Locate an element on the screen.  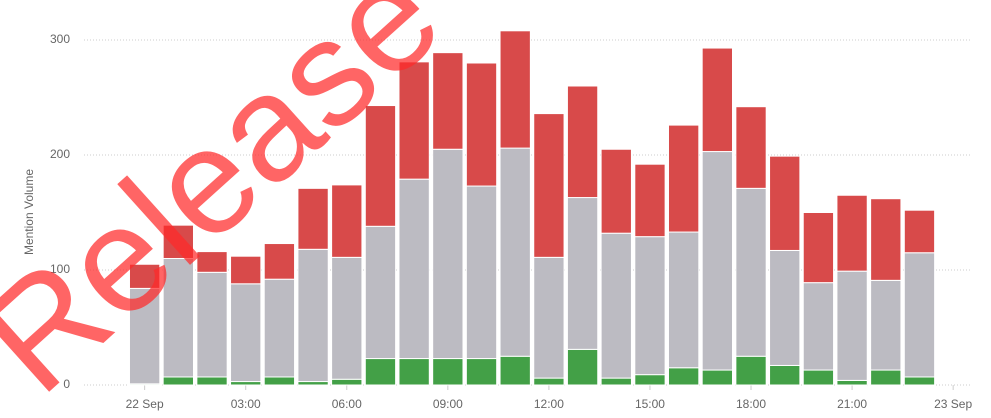
x-tick-label: 09:00 is located at coordinates (448, 404).